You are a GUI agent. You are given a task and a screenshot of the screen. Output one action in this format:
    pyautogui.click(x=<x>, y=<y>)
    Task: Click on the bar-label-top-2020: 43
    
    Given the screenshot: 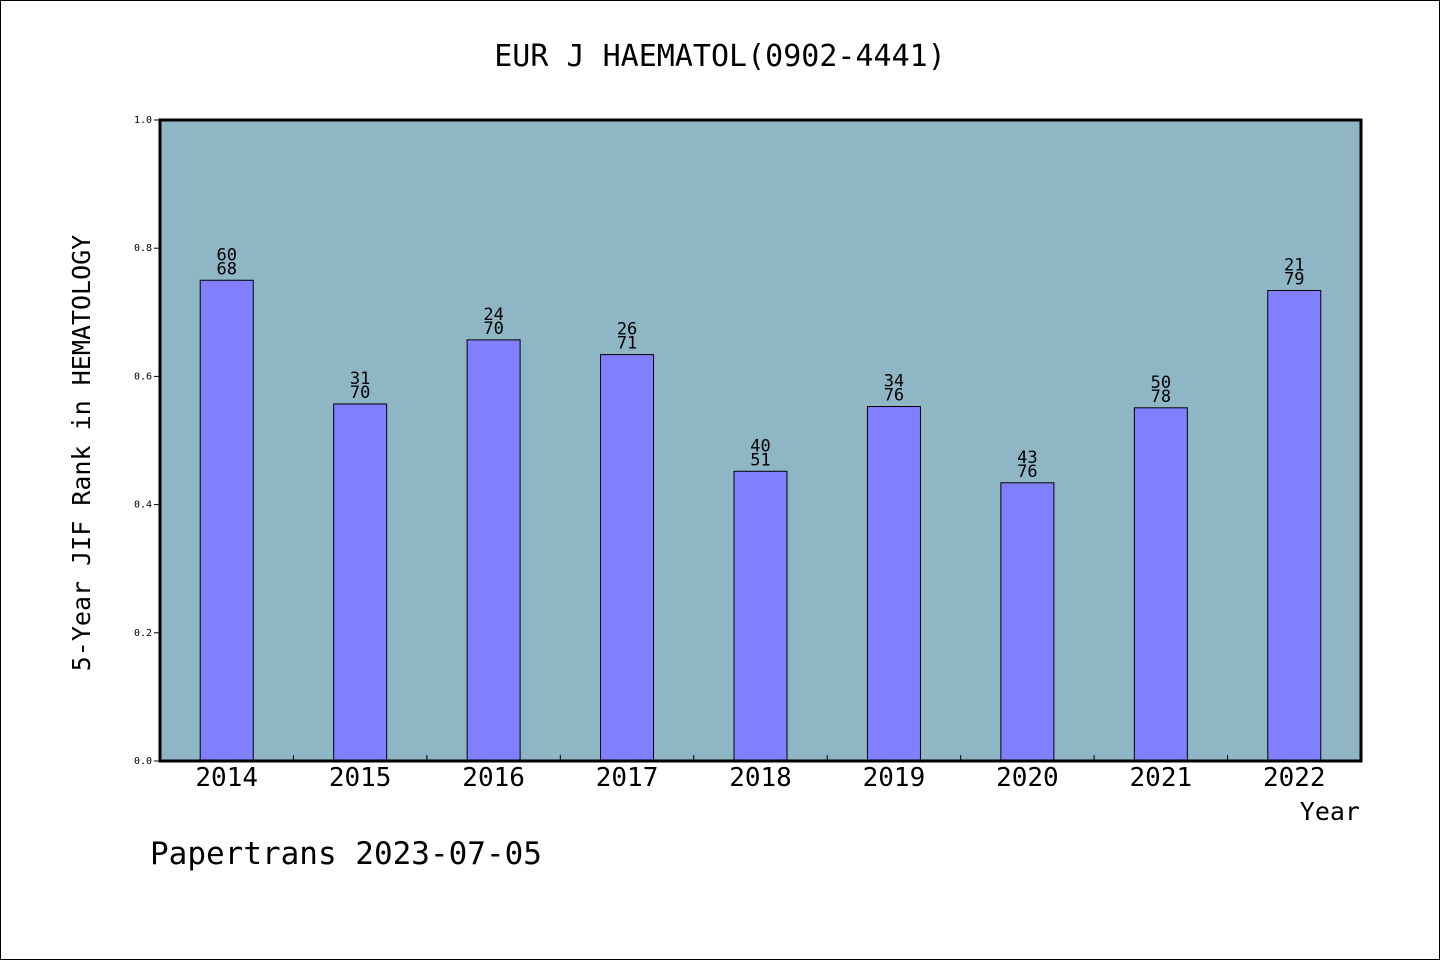 What is the action you would take?
    pyautogui.click(x=1027, y=458)
    